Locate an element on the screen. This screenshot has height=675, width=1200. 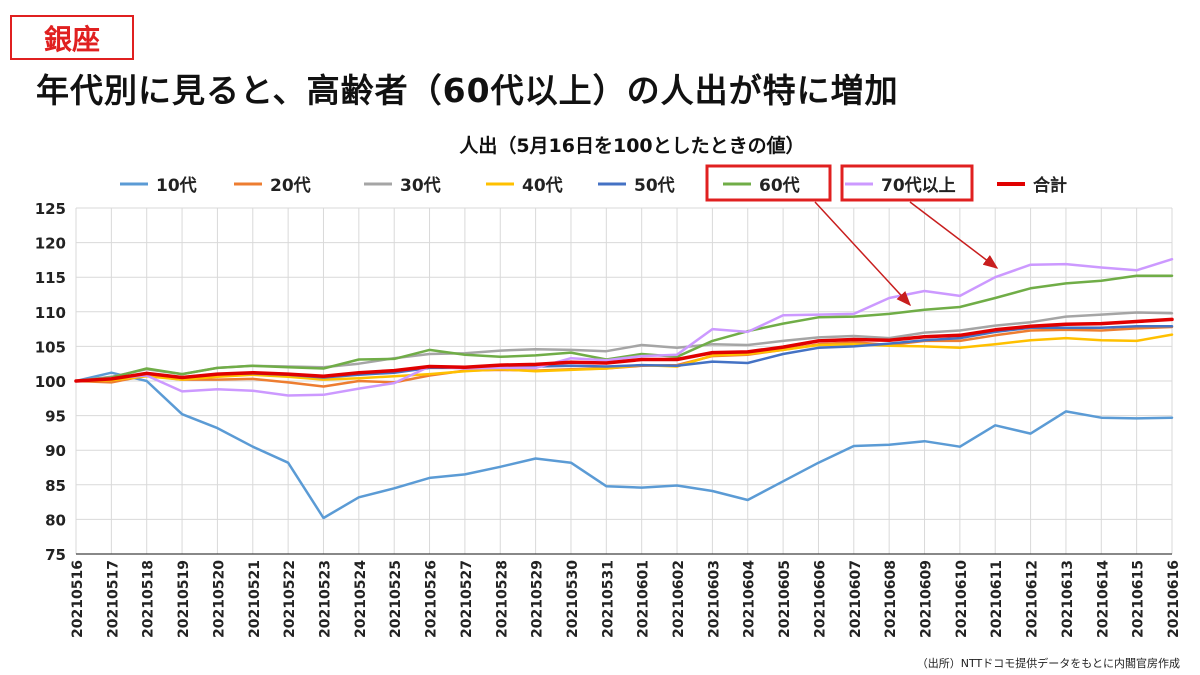
y-tick-label: 85 is located at coordinates (55, 486).